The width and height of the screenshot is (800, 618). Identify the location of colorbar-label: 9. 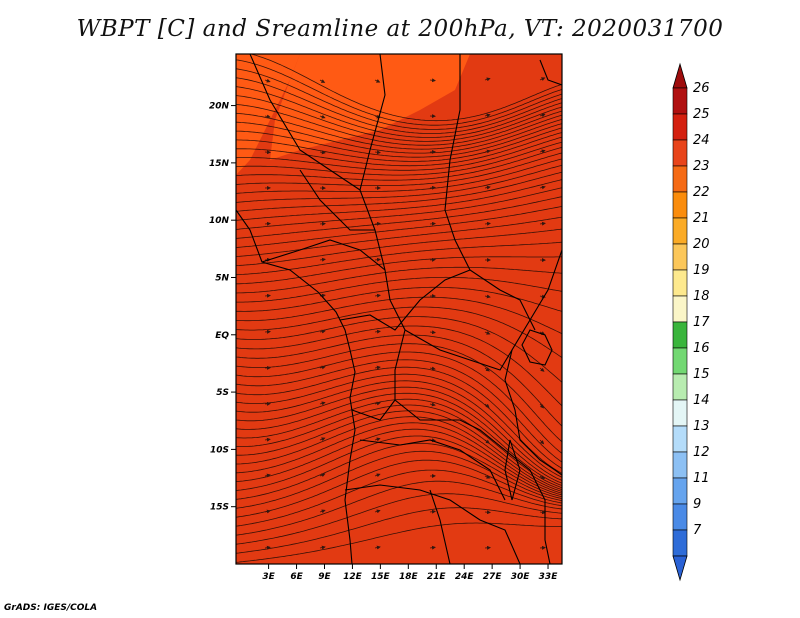
(697, 504).